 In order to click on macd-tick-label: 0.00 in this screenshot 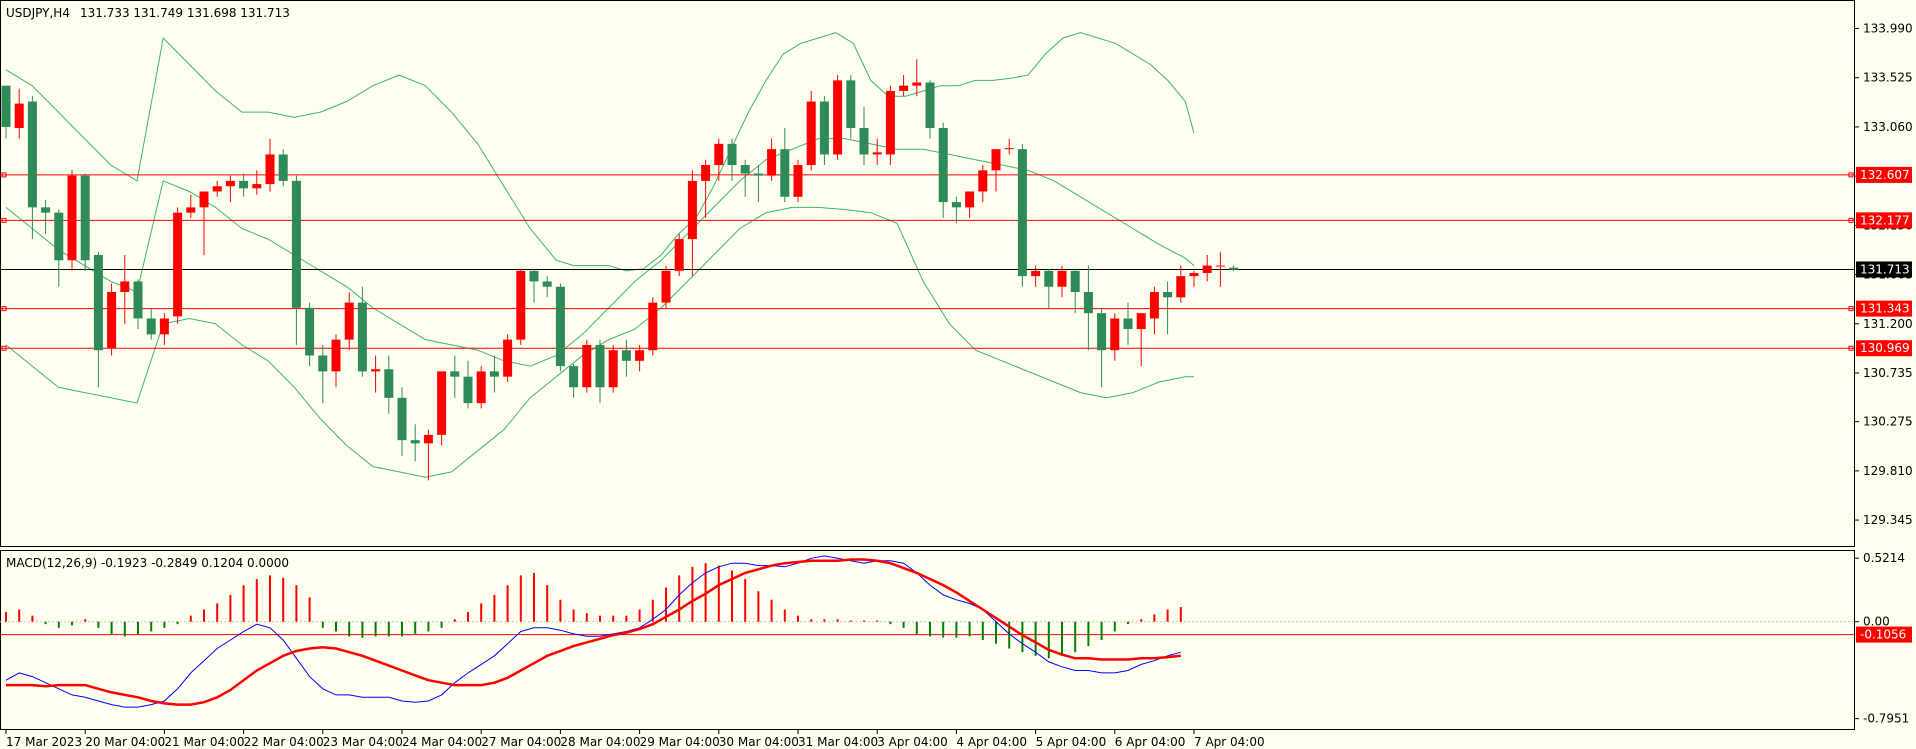, I will do `click(1876, 622)`.